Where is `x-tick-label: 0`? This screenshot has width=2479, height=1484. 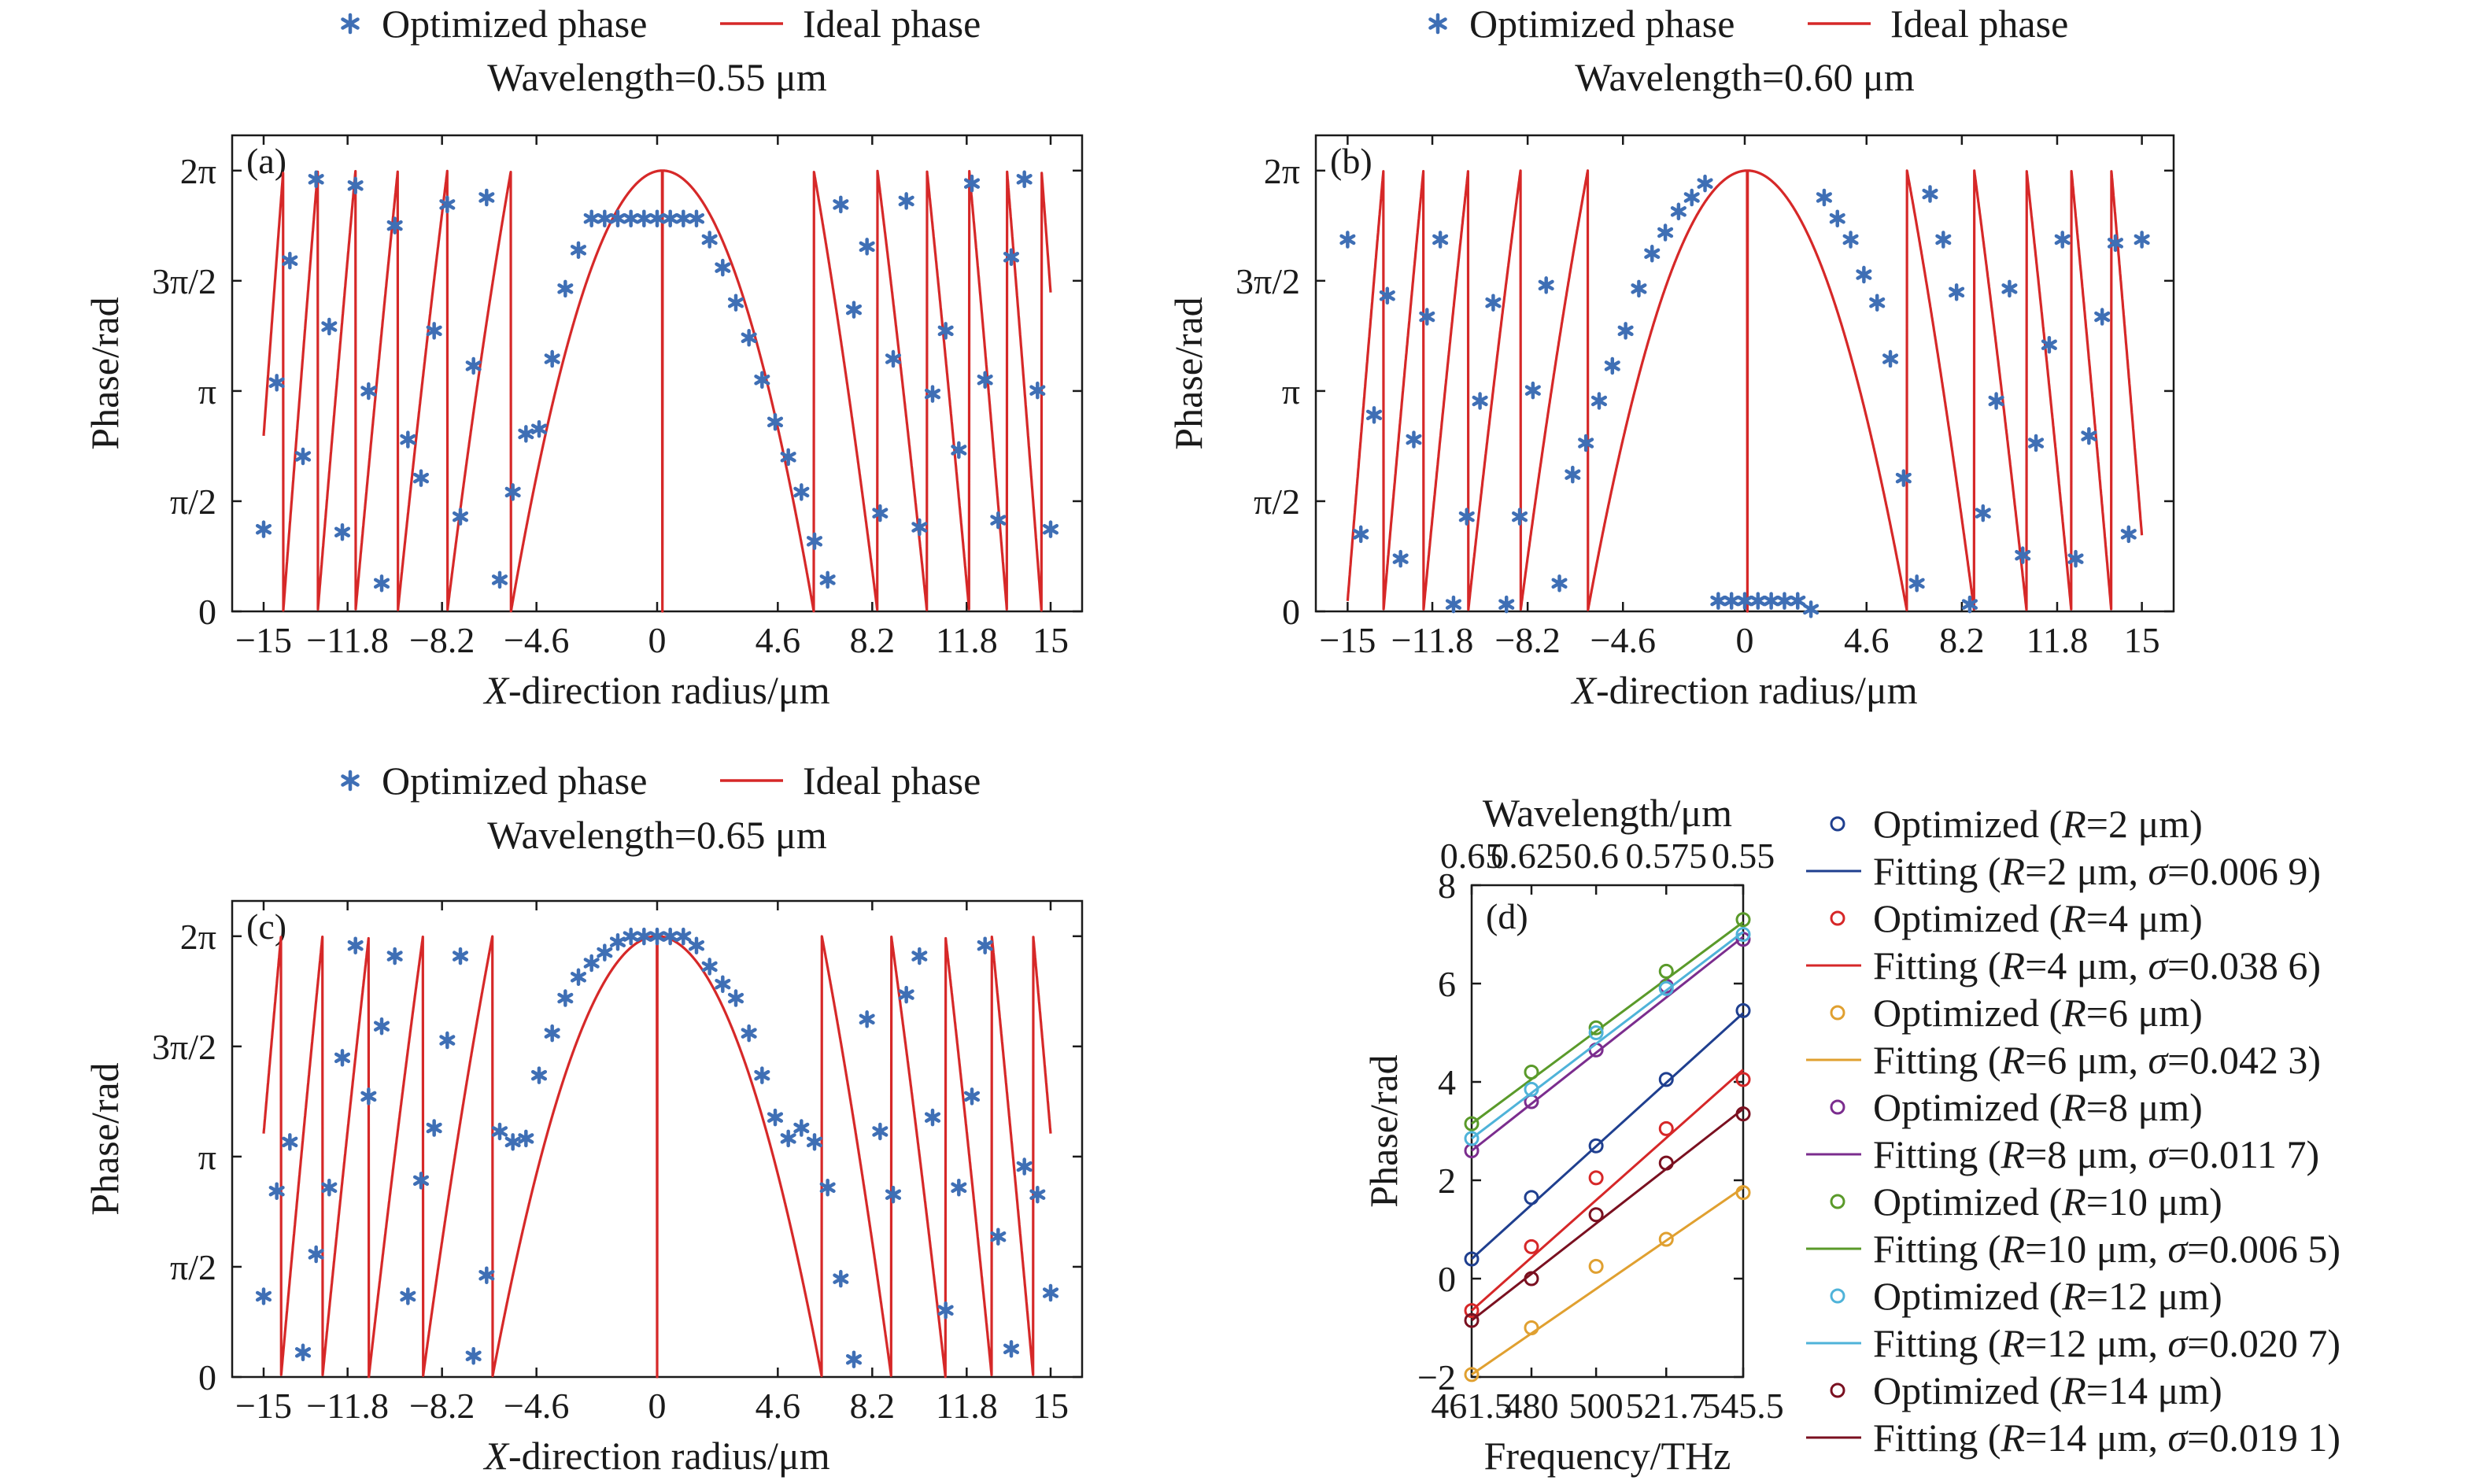 x-tick-label: 0 is located at coordinates (657, 640).